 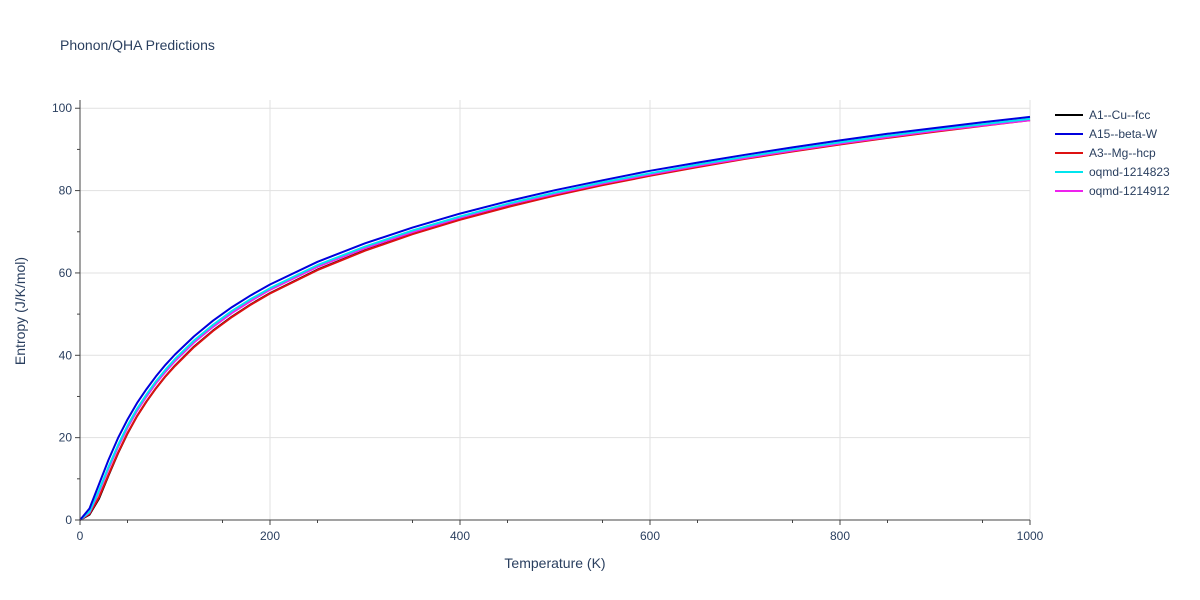 I want to click on legend-item: A3--Mg--hcp, so click(x=1105, y=153).